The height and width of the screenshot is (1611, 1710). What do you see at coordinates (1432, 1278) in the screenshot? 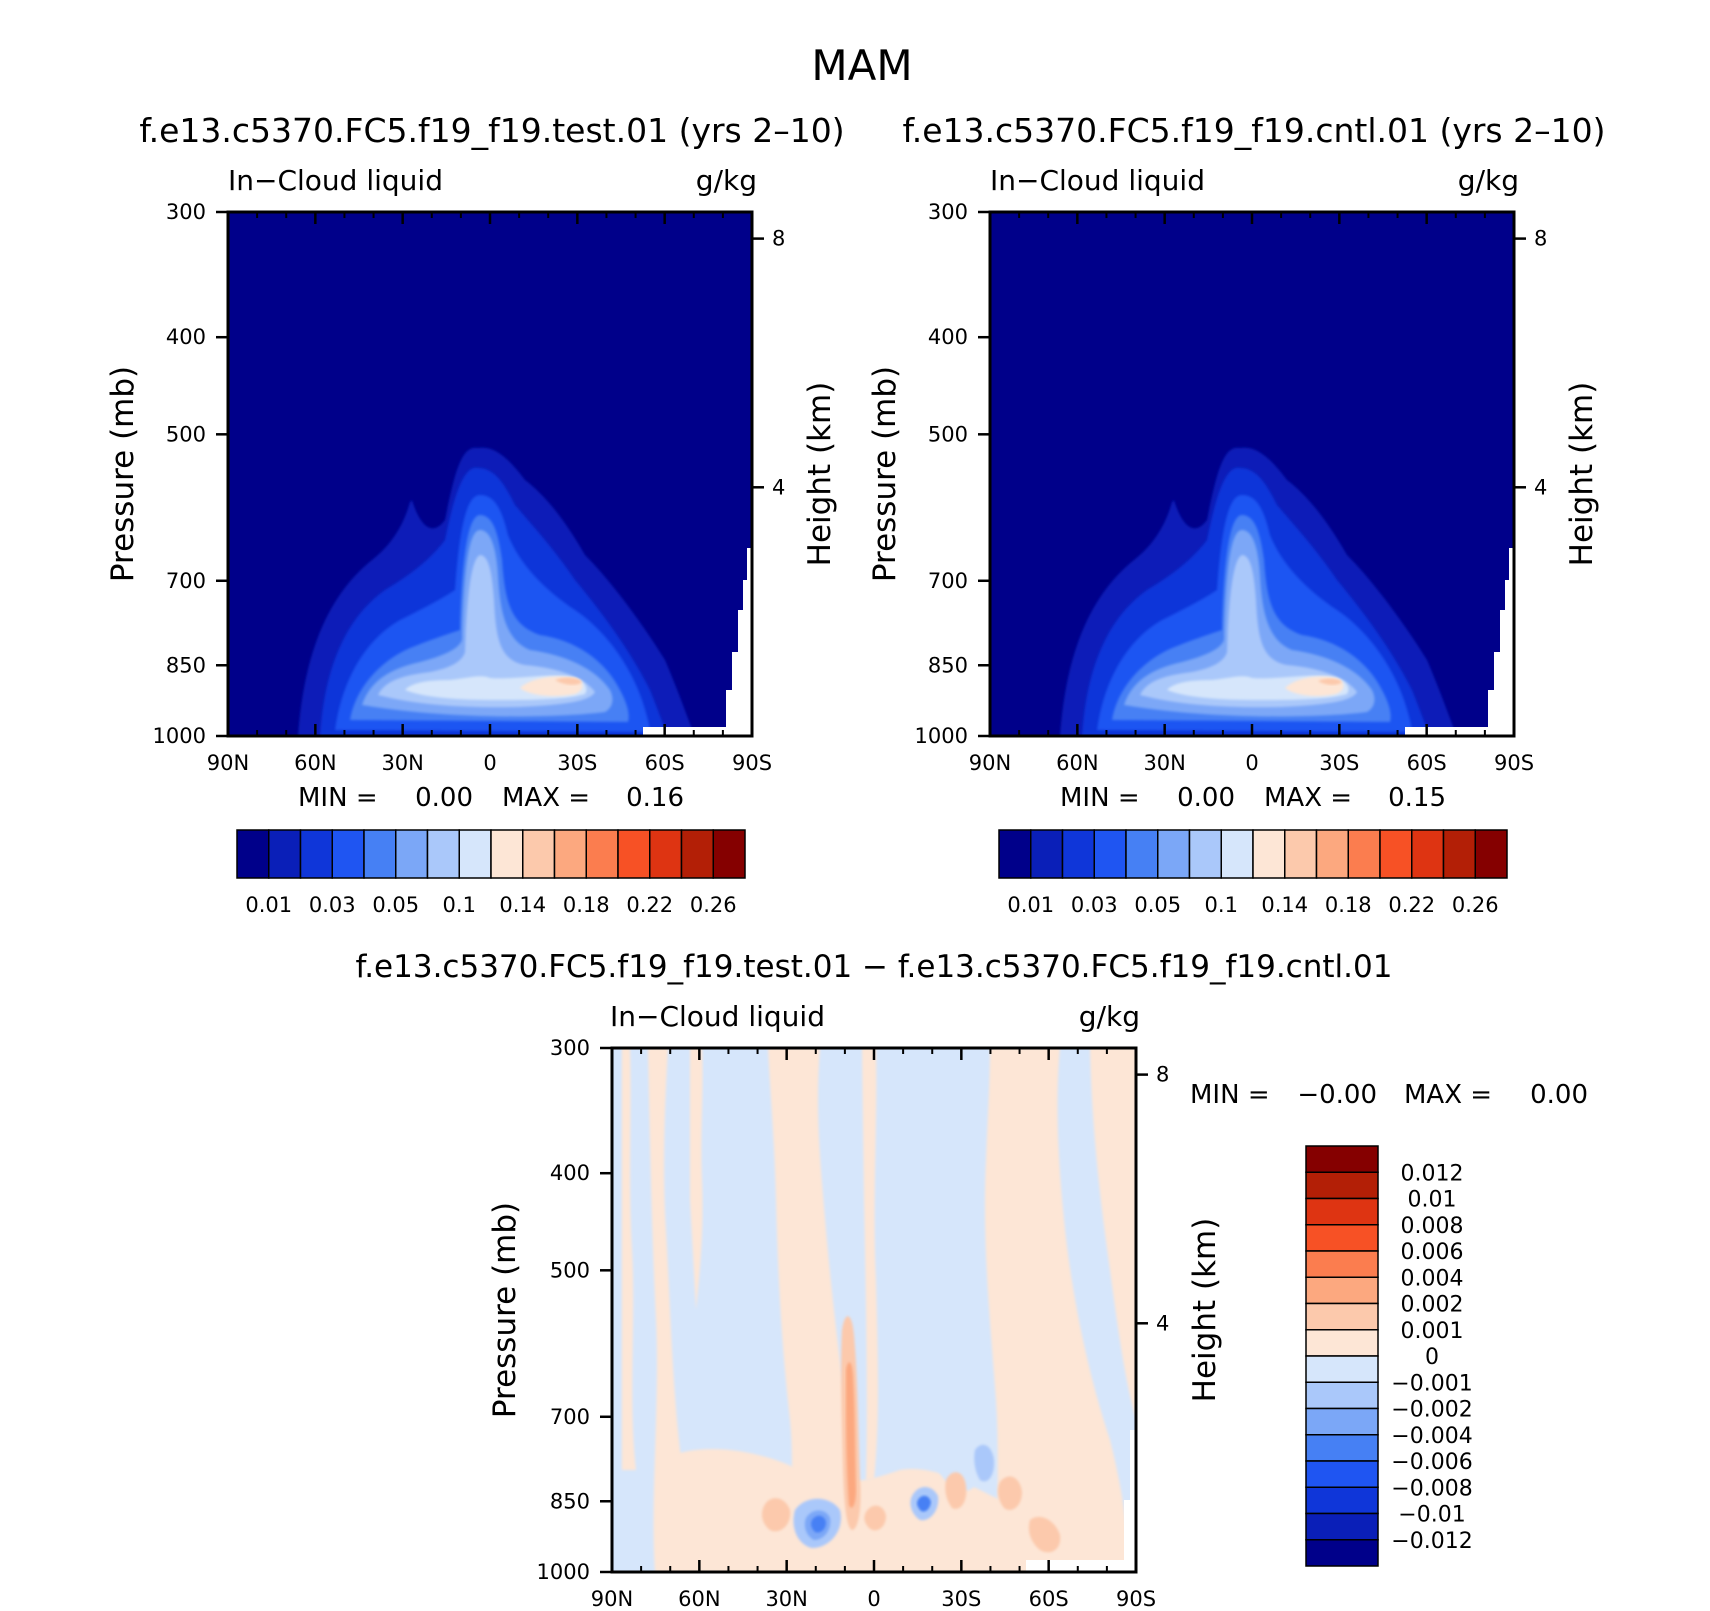
I see `colorbar-label: 0.004` at bounding box center [1432, 1278].